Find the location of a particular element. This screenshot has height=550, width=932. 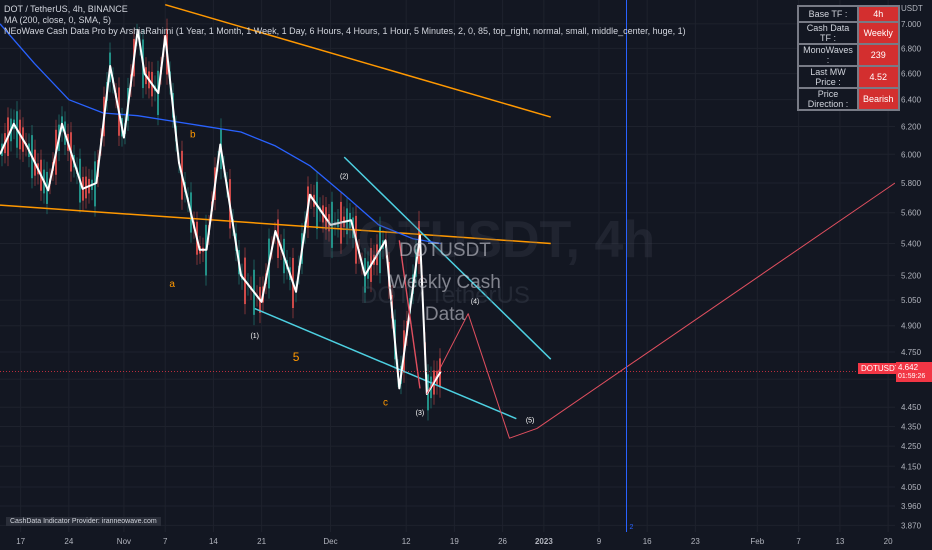

watermark-line2: Weekly Cash Data is located at coordinates (445, 298).